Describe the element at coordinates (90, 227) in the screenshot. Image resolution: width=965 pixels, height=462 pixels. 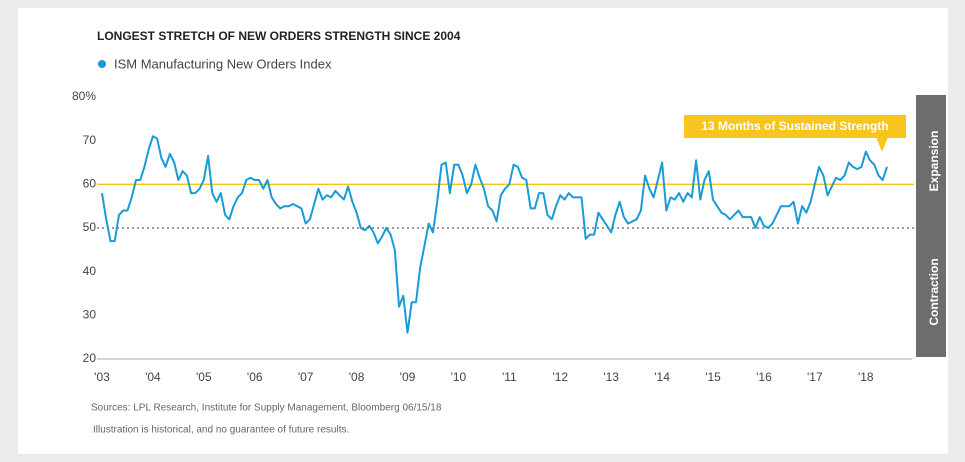
I see `y-tick-label: 50` at that location.